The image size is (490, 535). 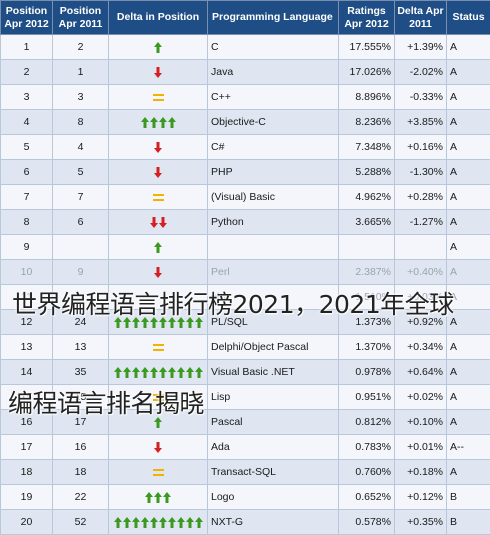 What do you see at coordinates (367, 422) in the screenshot?
I see `cell-rating: 0.812%` at bounding box center [367, 422].